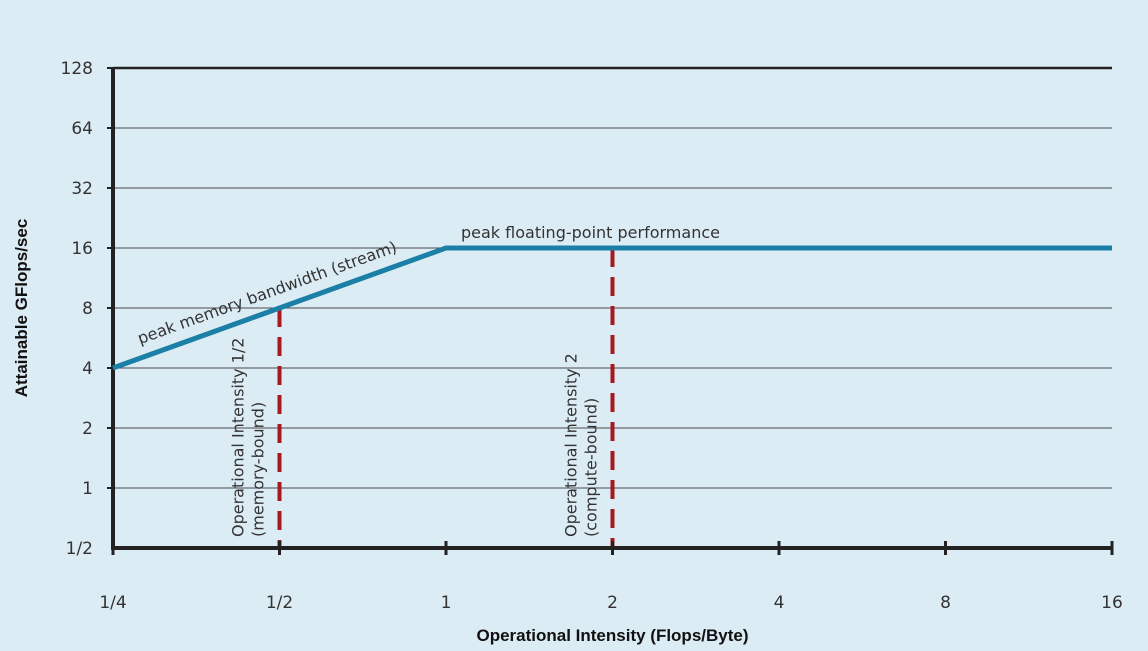  Describe the element at coordinates (945, 603) in the screenshot. I see `x-tick-label: 8` at that location.